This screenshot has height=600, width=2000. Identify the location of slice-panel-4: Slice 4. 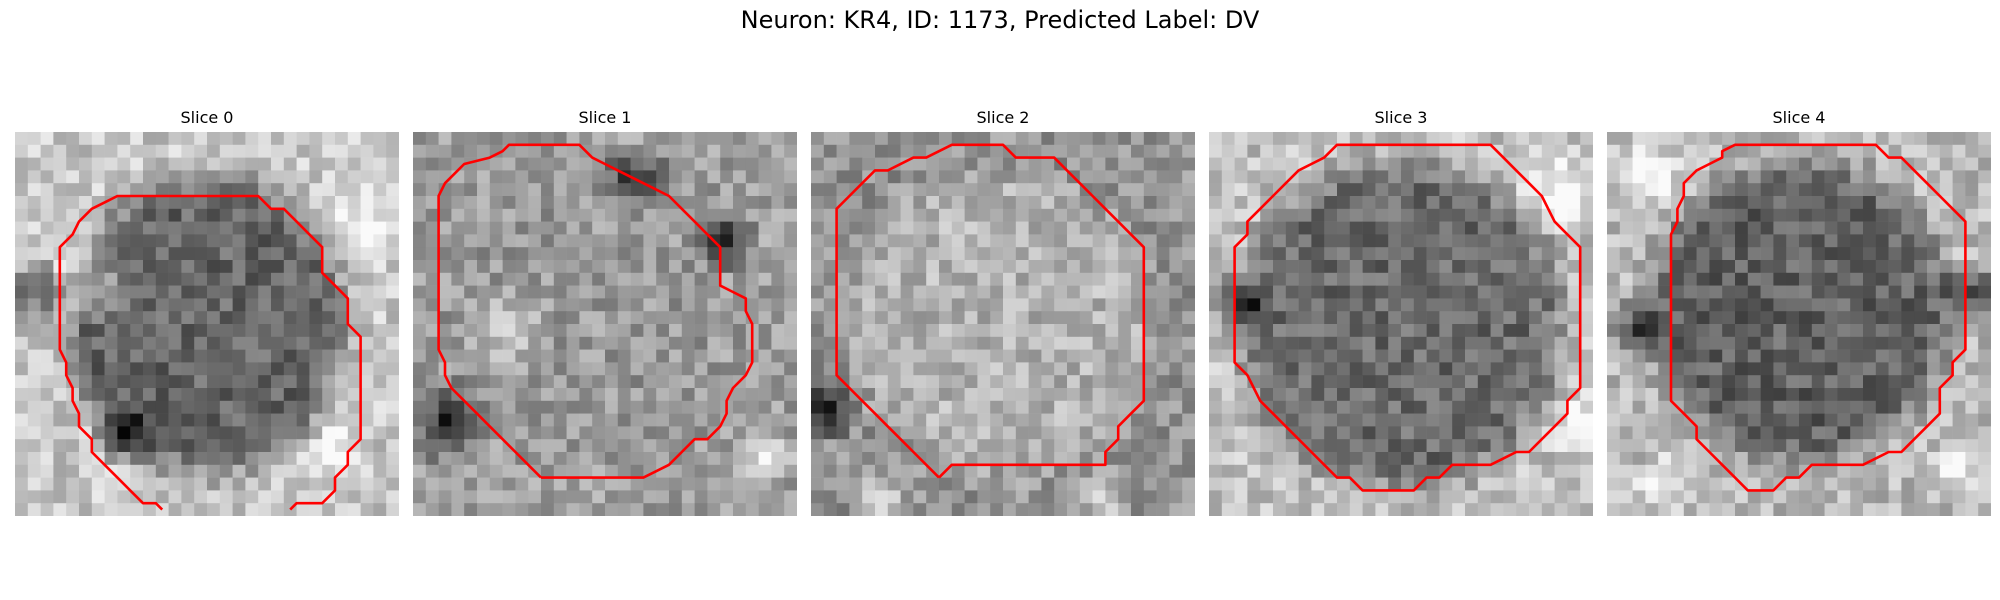
(1799, 310).